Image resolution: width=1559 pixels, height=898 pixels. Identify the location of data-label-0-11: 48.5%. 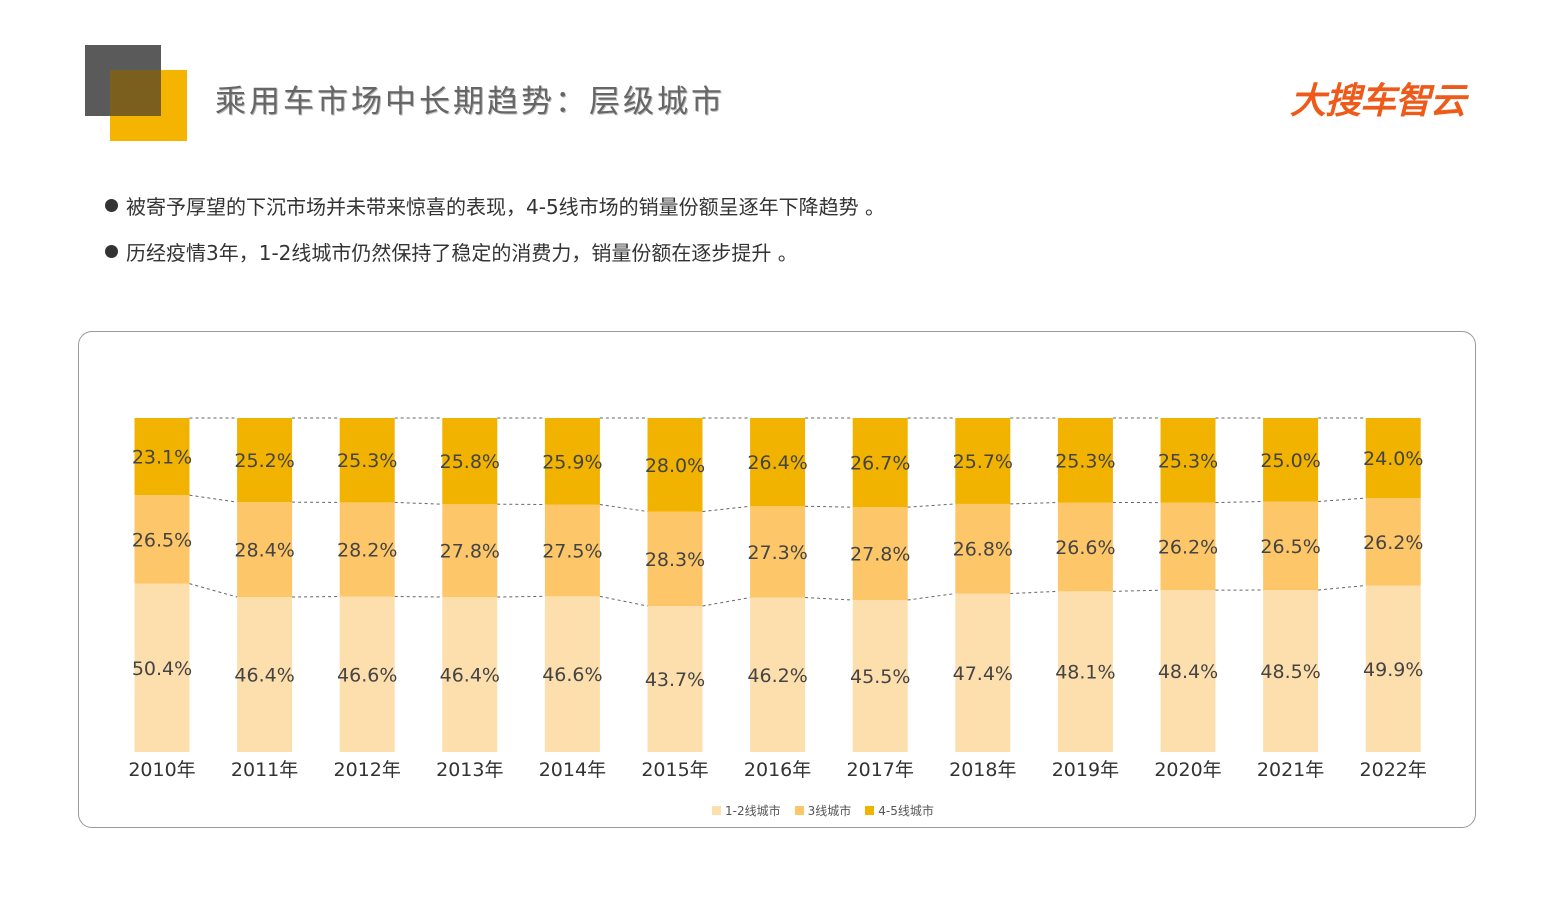
(1290, 672).